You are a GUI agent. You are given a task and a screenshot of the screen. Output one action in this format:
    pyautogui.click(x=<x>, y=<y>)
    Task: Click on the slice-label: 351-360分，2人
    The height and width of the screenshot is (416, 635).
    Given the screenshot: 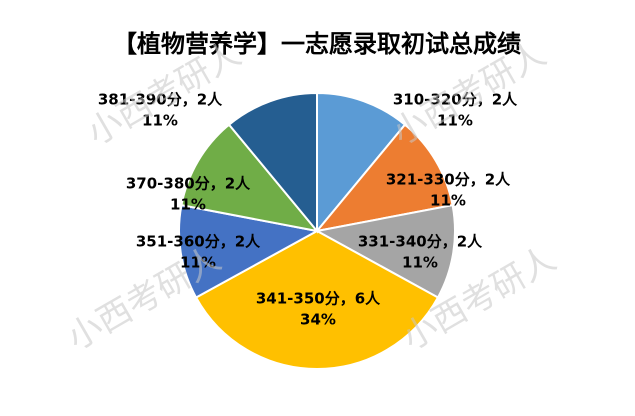 What is the action you would take?
    pyautogui.click(x=198, y=242)
    